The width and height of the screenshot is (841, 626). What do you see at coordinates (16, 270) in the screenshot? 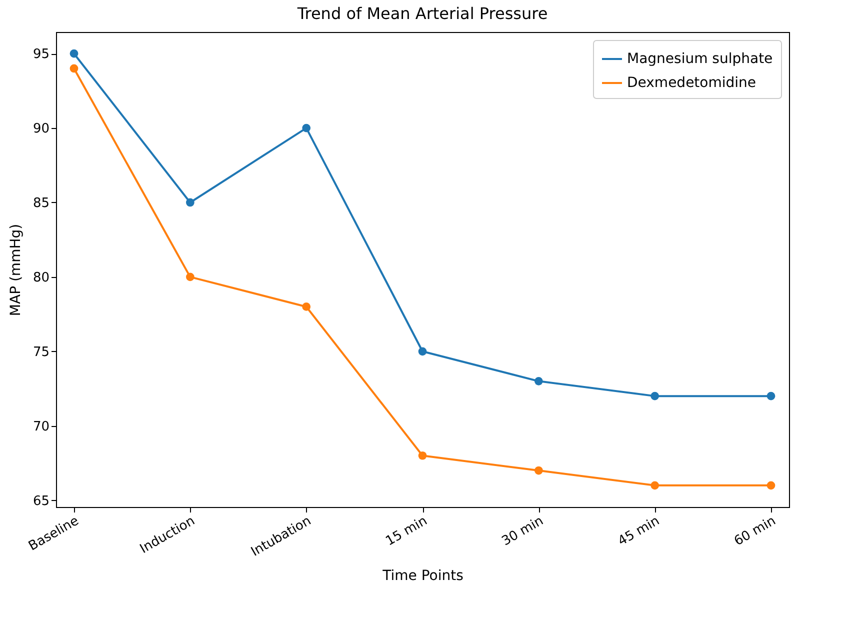
I see `y-axis-title: MAP (mmHg)` at bounding box center [16, 270].